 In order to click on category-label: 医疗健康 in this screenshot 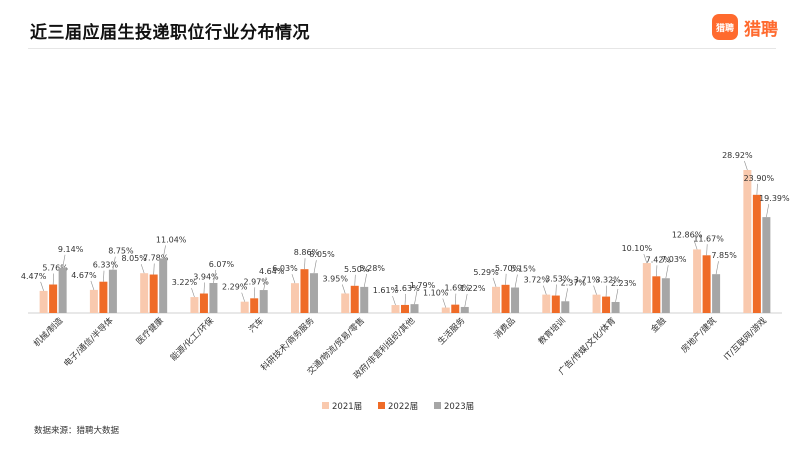, I will do `click(150, 331)`.